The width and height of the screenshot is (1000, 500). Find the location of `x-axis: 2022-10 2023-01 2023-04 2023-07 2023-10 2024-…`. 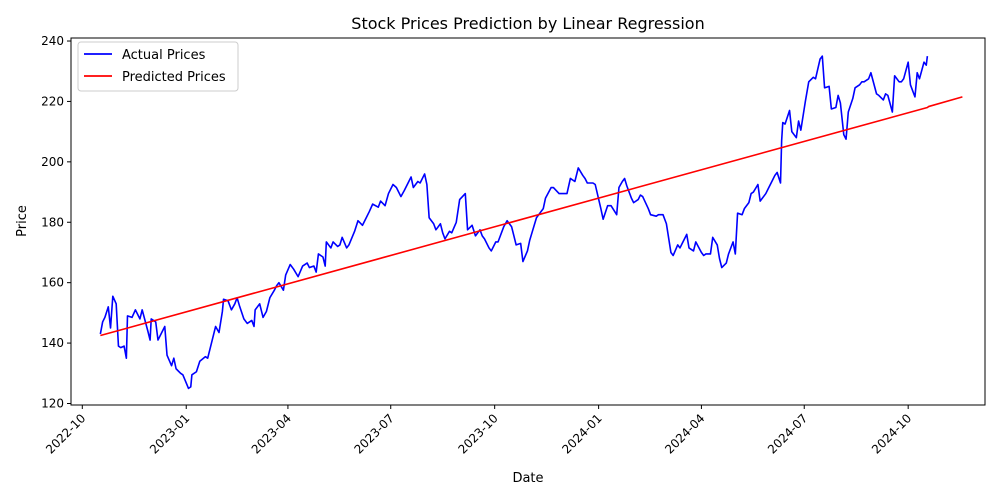

x-axis: 2022-10 2023-01 2023-04 2023-07 2023-10 2024-… is located at coordinates (478, 431).